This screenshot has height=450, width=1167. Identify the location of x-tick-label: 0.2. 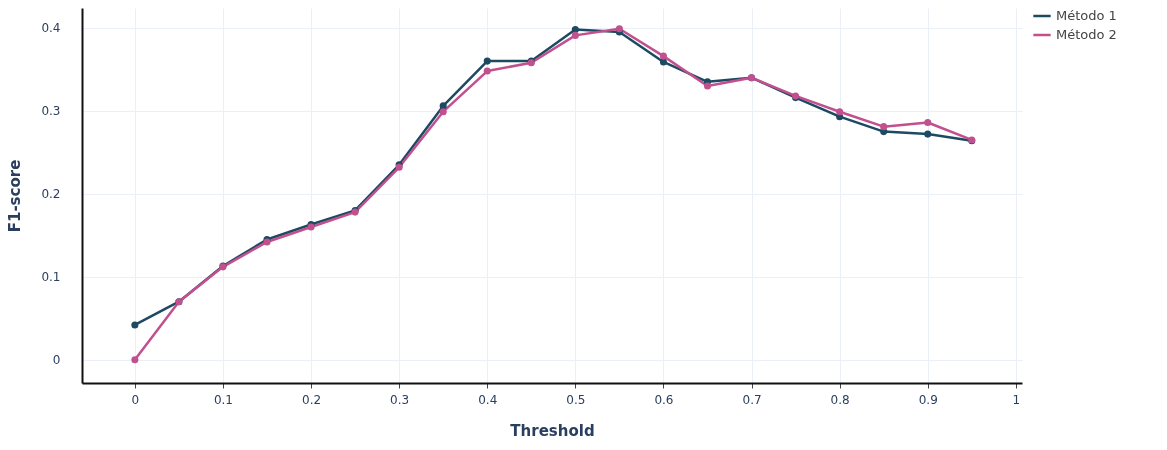
(312, 399).